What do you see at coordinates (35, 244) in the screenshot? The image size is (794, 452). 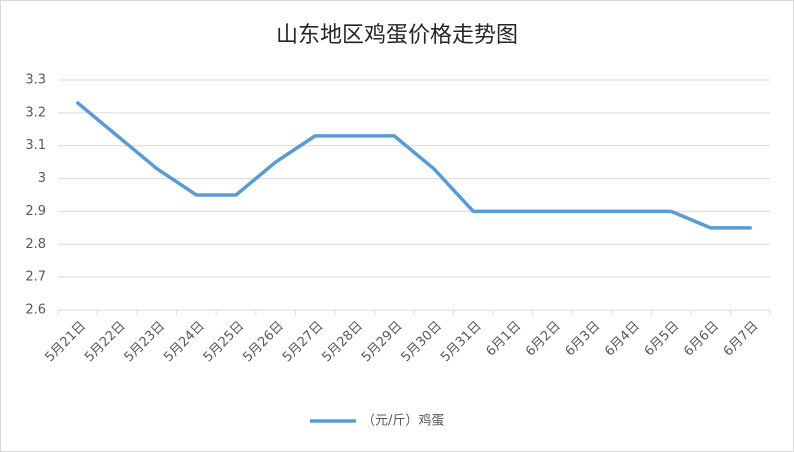 I see `y-tick-label: 2.8` at bounding box center [35, 244].